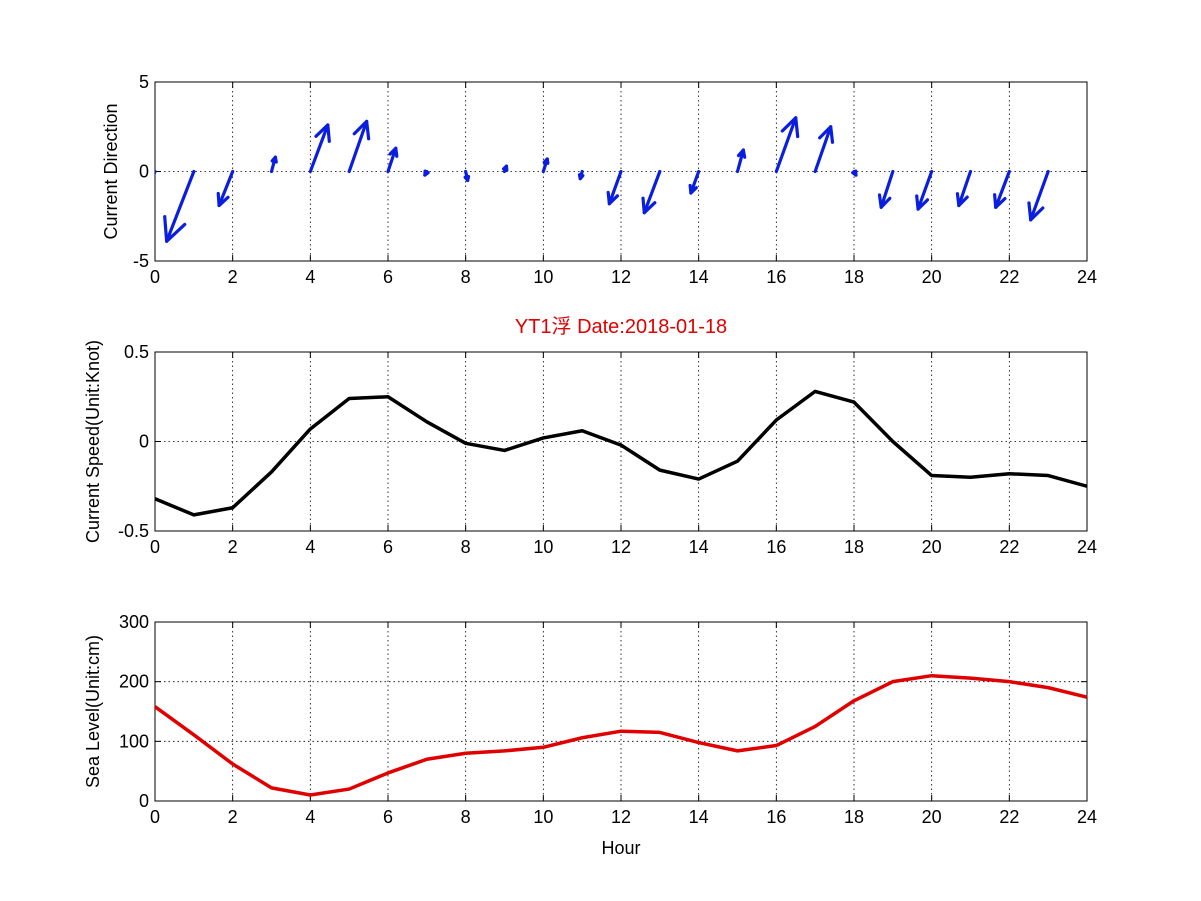 The height and width of the screenshot is (901, 1201). I want to click on x-tick-label: 12, so click(621, 547).